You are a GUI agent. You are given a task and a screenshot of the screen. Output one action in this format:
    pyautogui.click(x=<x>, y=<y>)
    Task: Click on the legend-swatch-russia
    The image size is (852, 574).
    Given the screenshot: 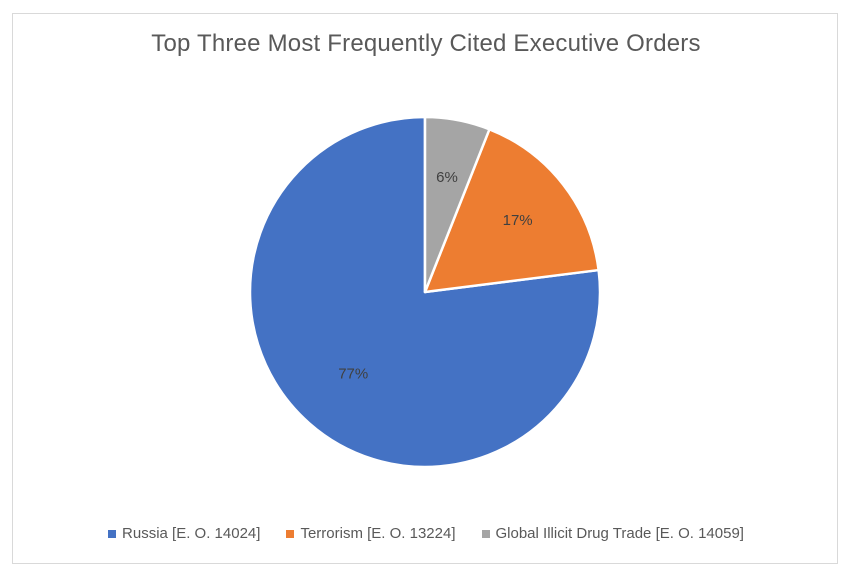 What is the action you would take?
    pyautogui.click(x=112, y=533)
    